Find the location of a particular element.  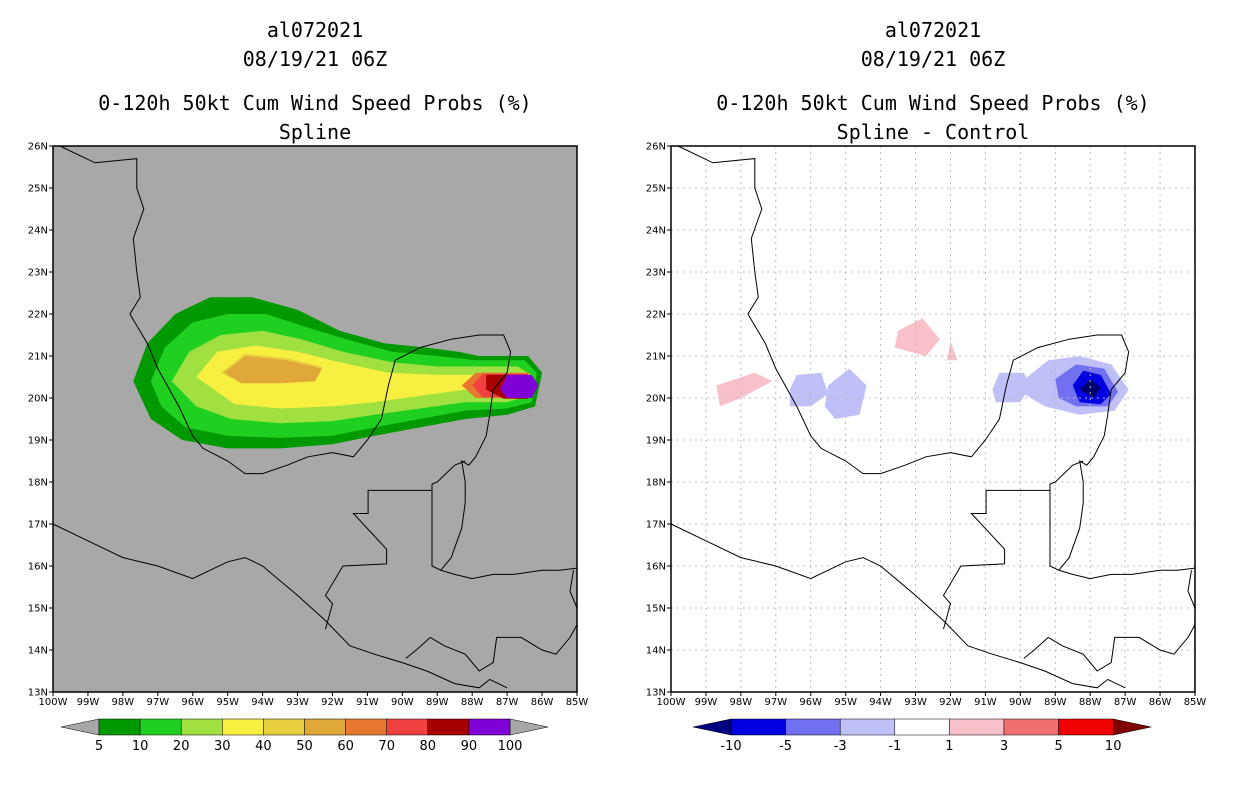

colorbar-label: -10 is located at coordinates (730, 746).